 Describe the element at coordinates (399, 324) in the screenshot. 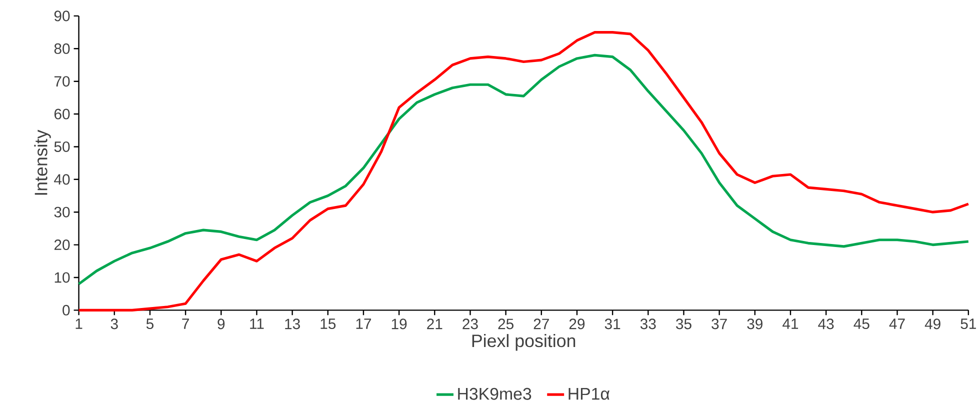

I see `x-tick-label: 19` at that location.